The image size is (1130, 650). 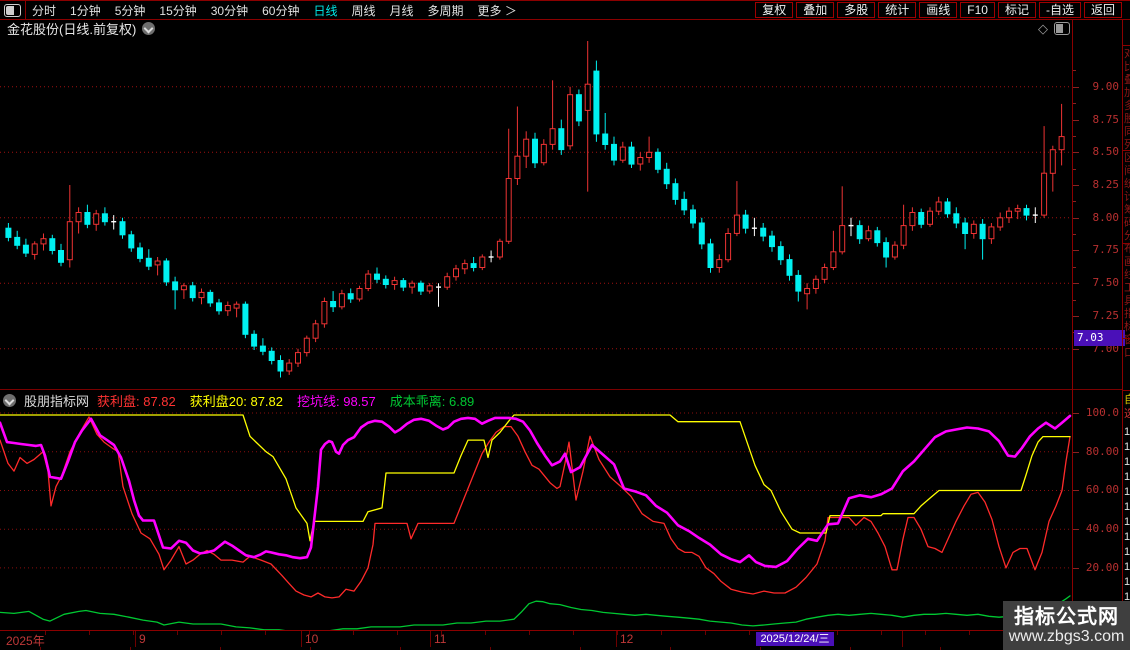 I want to click on layout-toggle-icon, so click(x=12, y=10).